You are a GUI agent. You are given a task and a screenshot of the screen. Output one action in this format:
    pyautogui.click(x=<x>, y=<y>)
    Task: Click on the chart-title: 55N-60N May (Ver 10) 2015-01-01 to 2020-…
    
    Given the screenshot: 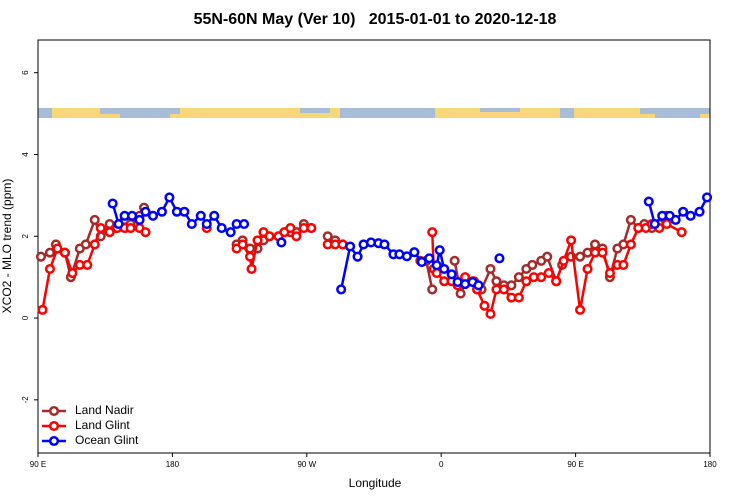 What is the action you would take?
    pyautogui.click(x=375, y=19)
    